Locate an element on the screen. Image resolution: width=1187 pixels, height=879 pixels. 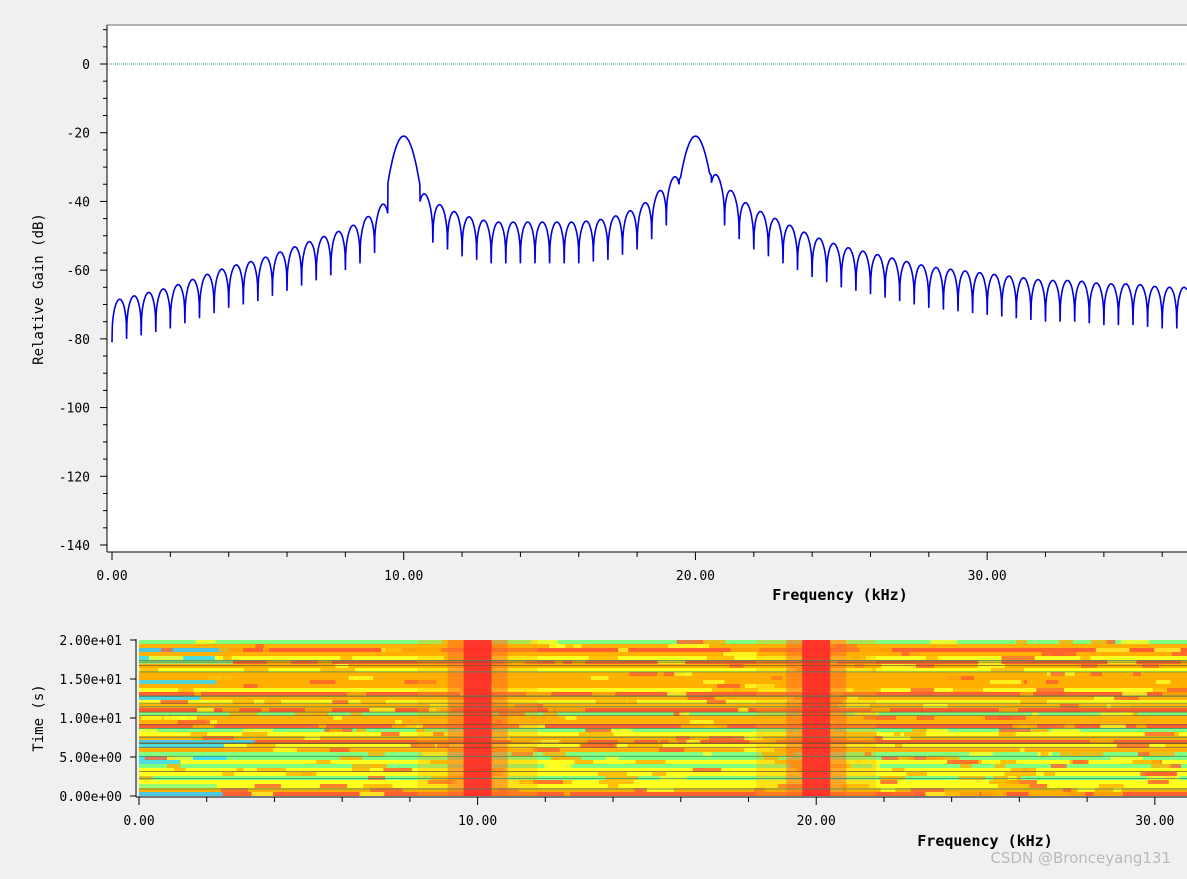
y-tick-label: 1.00e+01 is located at coordinates (90, 719).